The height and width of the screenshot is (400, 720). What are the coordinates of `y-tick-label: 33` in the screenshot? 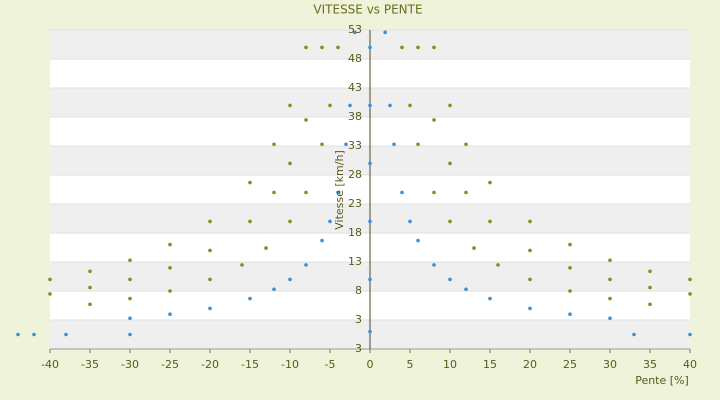 It's located at (355, 145).